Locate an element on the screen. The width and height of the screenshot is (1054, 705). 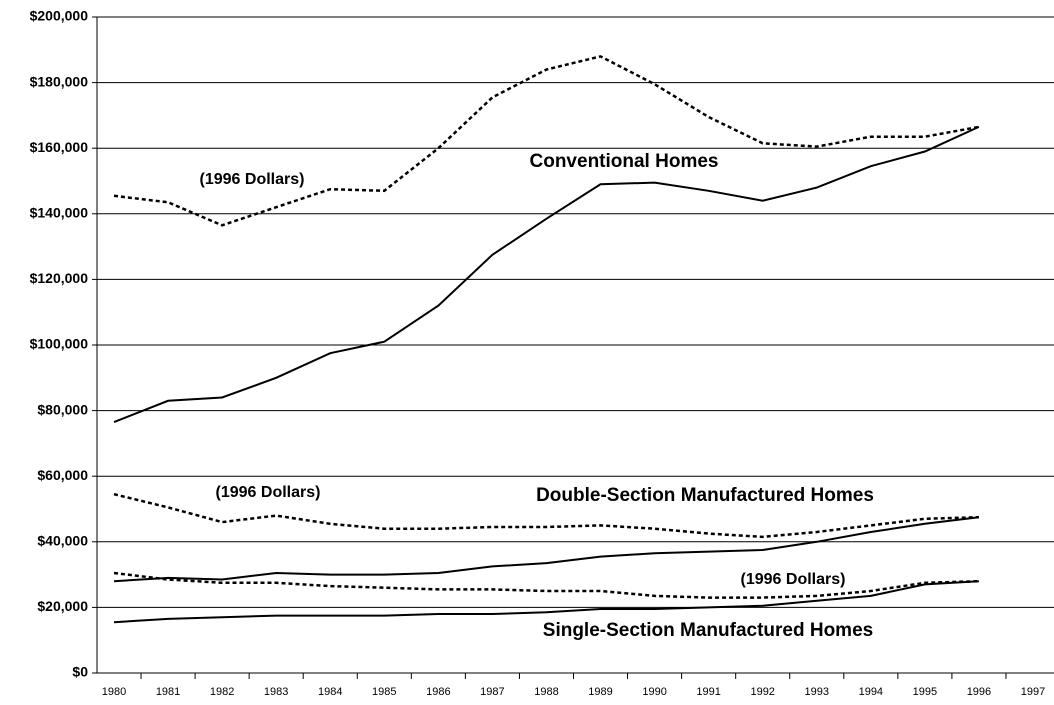
annotation: Double-Section Manufactured Homes is located at coordinates (705, 495).